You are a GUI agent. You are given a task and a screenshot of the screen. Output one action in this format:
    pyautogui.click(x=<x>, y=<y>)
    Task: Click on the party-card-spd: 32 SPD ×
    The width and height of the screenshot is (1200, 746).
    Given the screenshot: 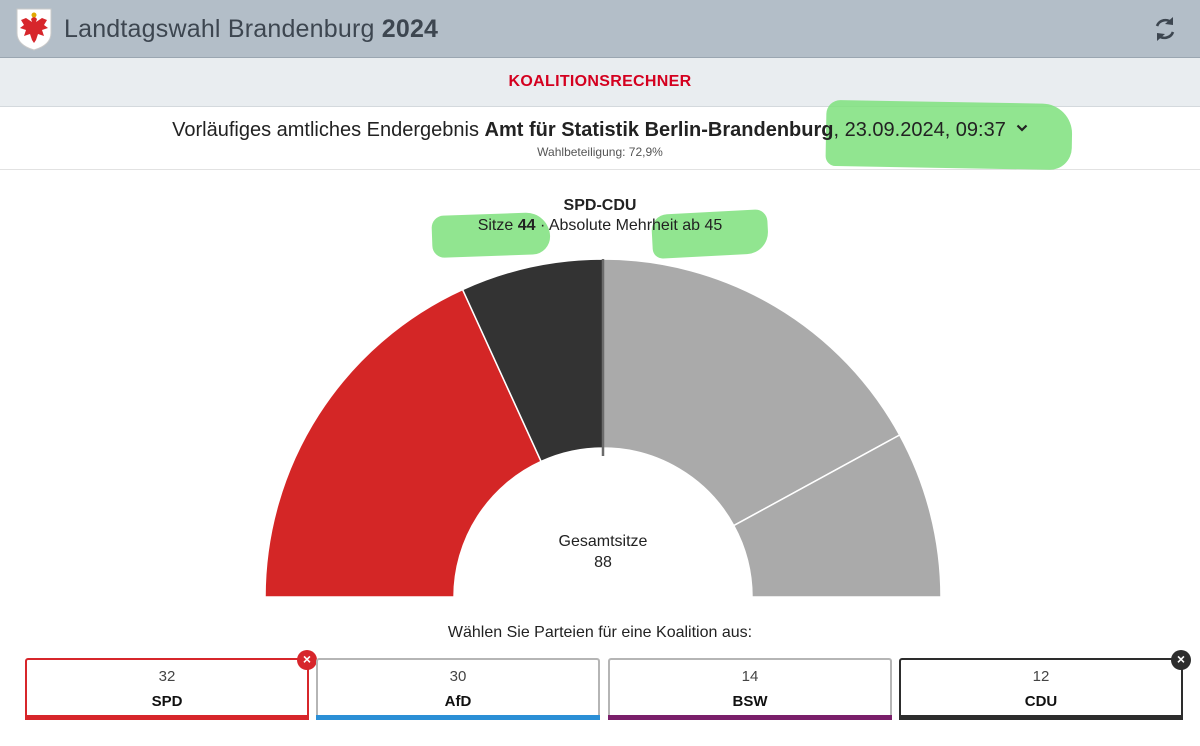 What is the action you would take?
    pyautogui.click(x=171, y=685)
    